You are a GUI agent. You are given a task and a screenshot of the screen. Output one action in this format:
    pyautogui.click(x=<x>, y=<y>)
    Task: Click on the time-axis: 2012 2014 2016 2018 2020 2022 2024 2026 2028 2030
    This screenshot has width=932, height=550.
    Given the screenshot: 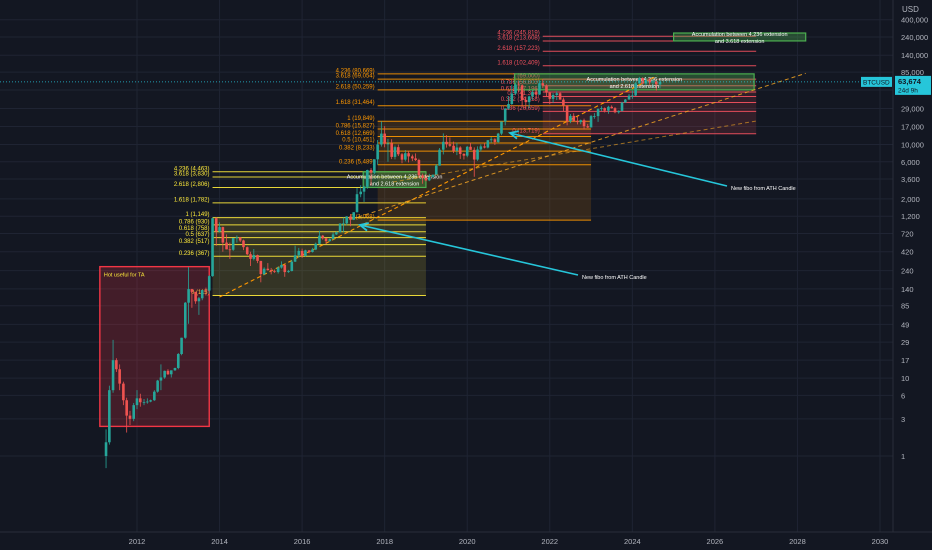 What is the action you would take?
    pyautogui.click(x=466, y=540)
    